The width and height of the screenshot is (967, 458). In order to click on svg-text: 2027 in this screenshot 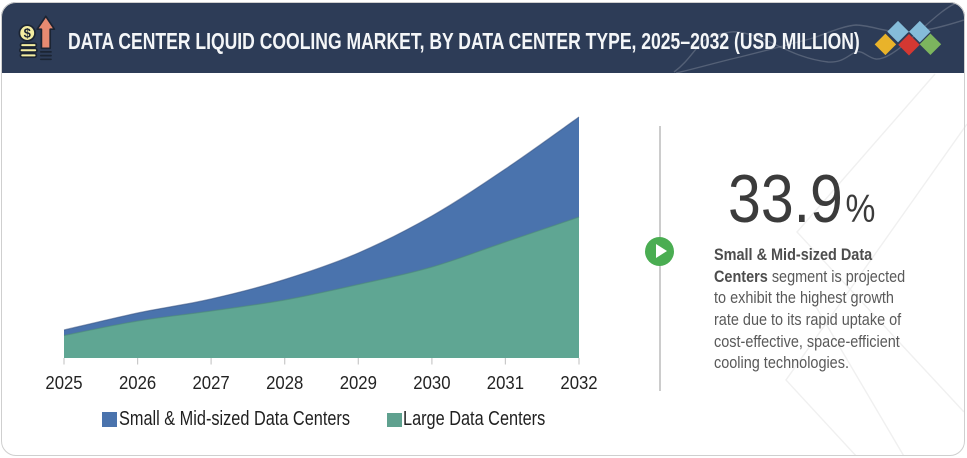, I will do `click(211, 383)`.